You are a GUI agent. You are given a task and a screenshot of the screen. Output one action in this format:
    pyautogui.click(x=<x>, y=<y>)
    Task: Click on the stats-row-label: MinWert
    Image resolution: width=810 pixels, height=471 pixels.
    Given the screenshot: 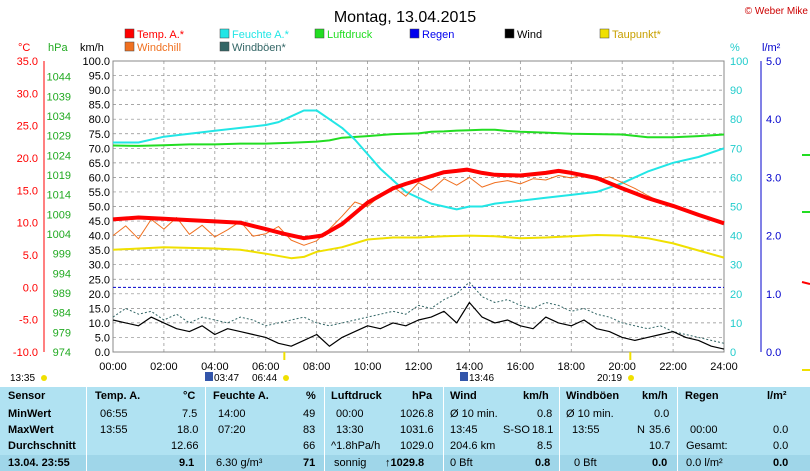 What is the action you would take?
    pyautogui.click(x=30, y=414)
    